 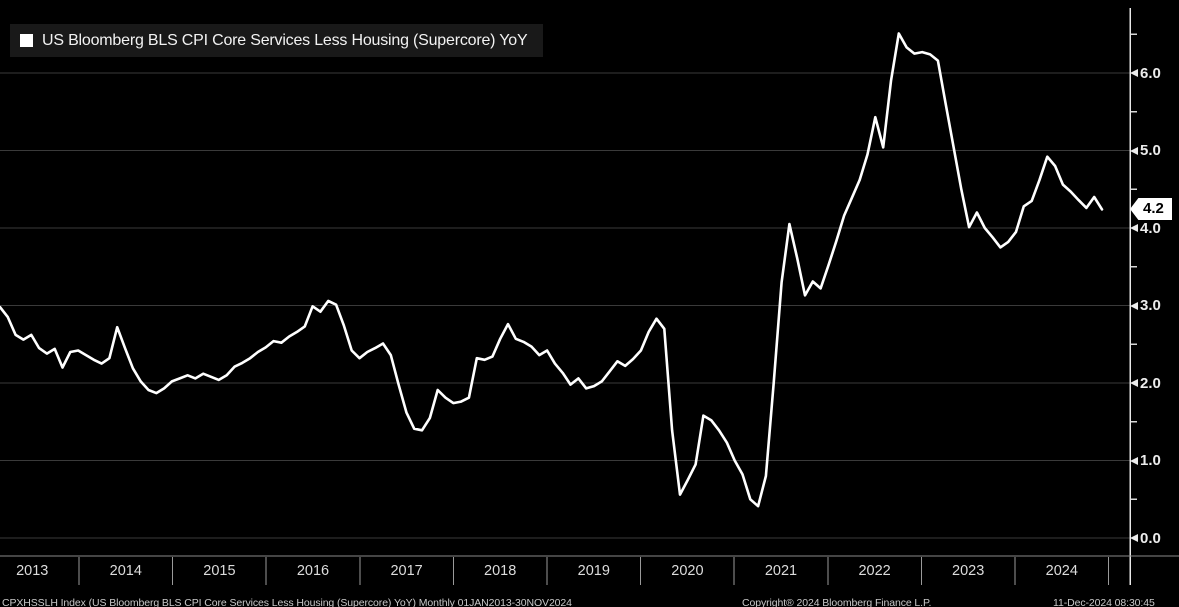 What do you see at coordinates (500, 571) in the screenshot?
I see `x-axis-year-label: 2018` at bounding box center [500, 571].